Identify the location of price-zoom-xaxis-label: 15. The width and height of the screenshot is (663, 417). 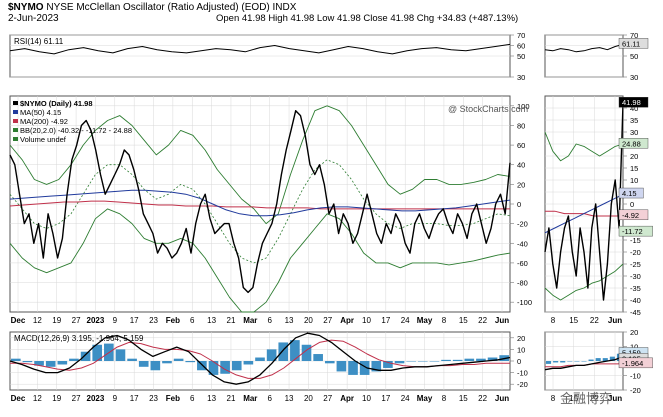
(573, 320).